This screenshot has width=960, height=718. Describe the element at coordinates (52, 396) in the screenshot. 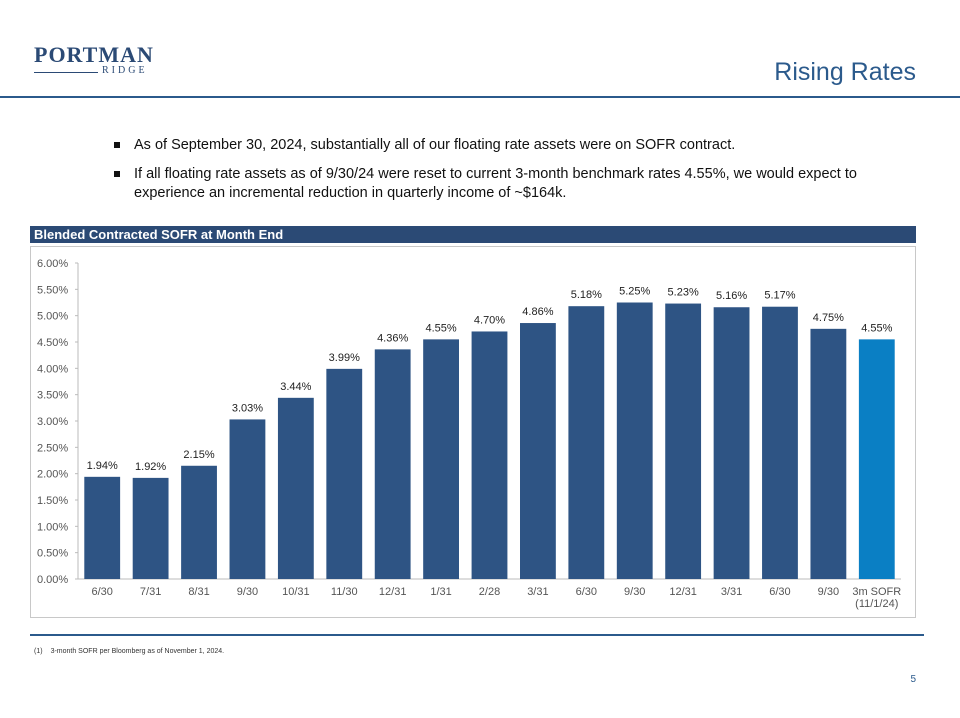

I see `y-tick-label: 3.50%` at that location.